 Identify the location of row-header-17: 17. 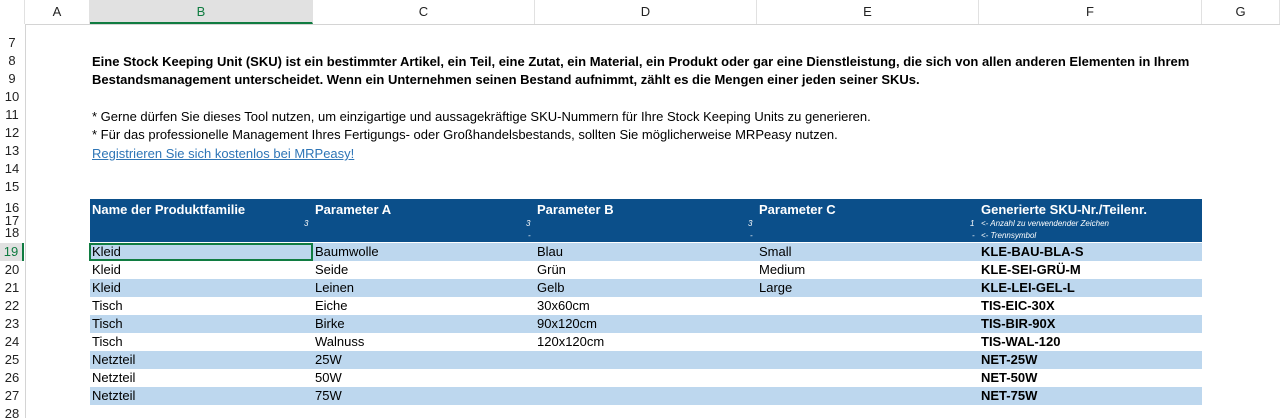
(12, 220).